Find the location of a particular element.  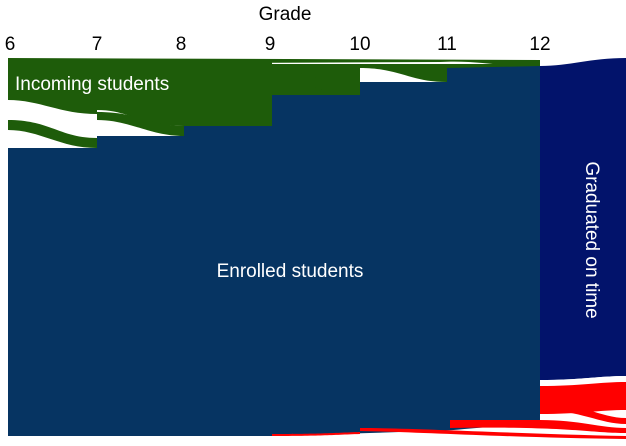

grade-label: 12 is located at coordinates (539, 44).